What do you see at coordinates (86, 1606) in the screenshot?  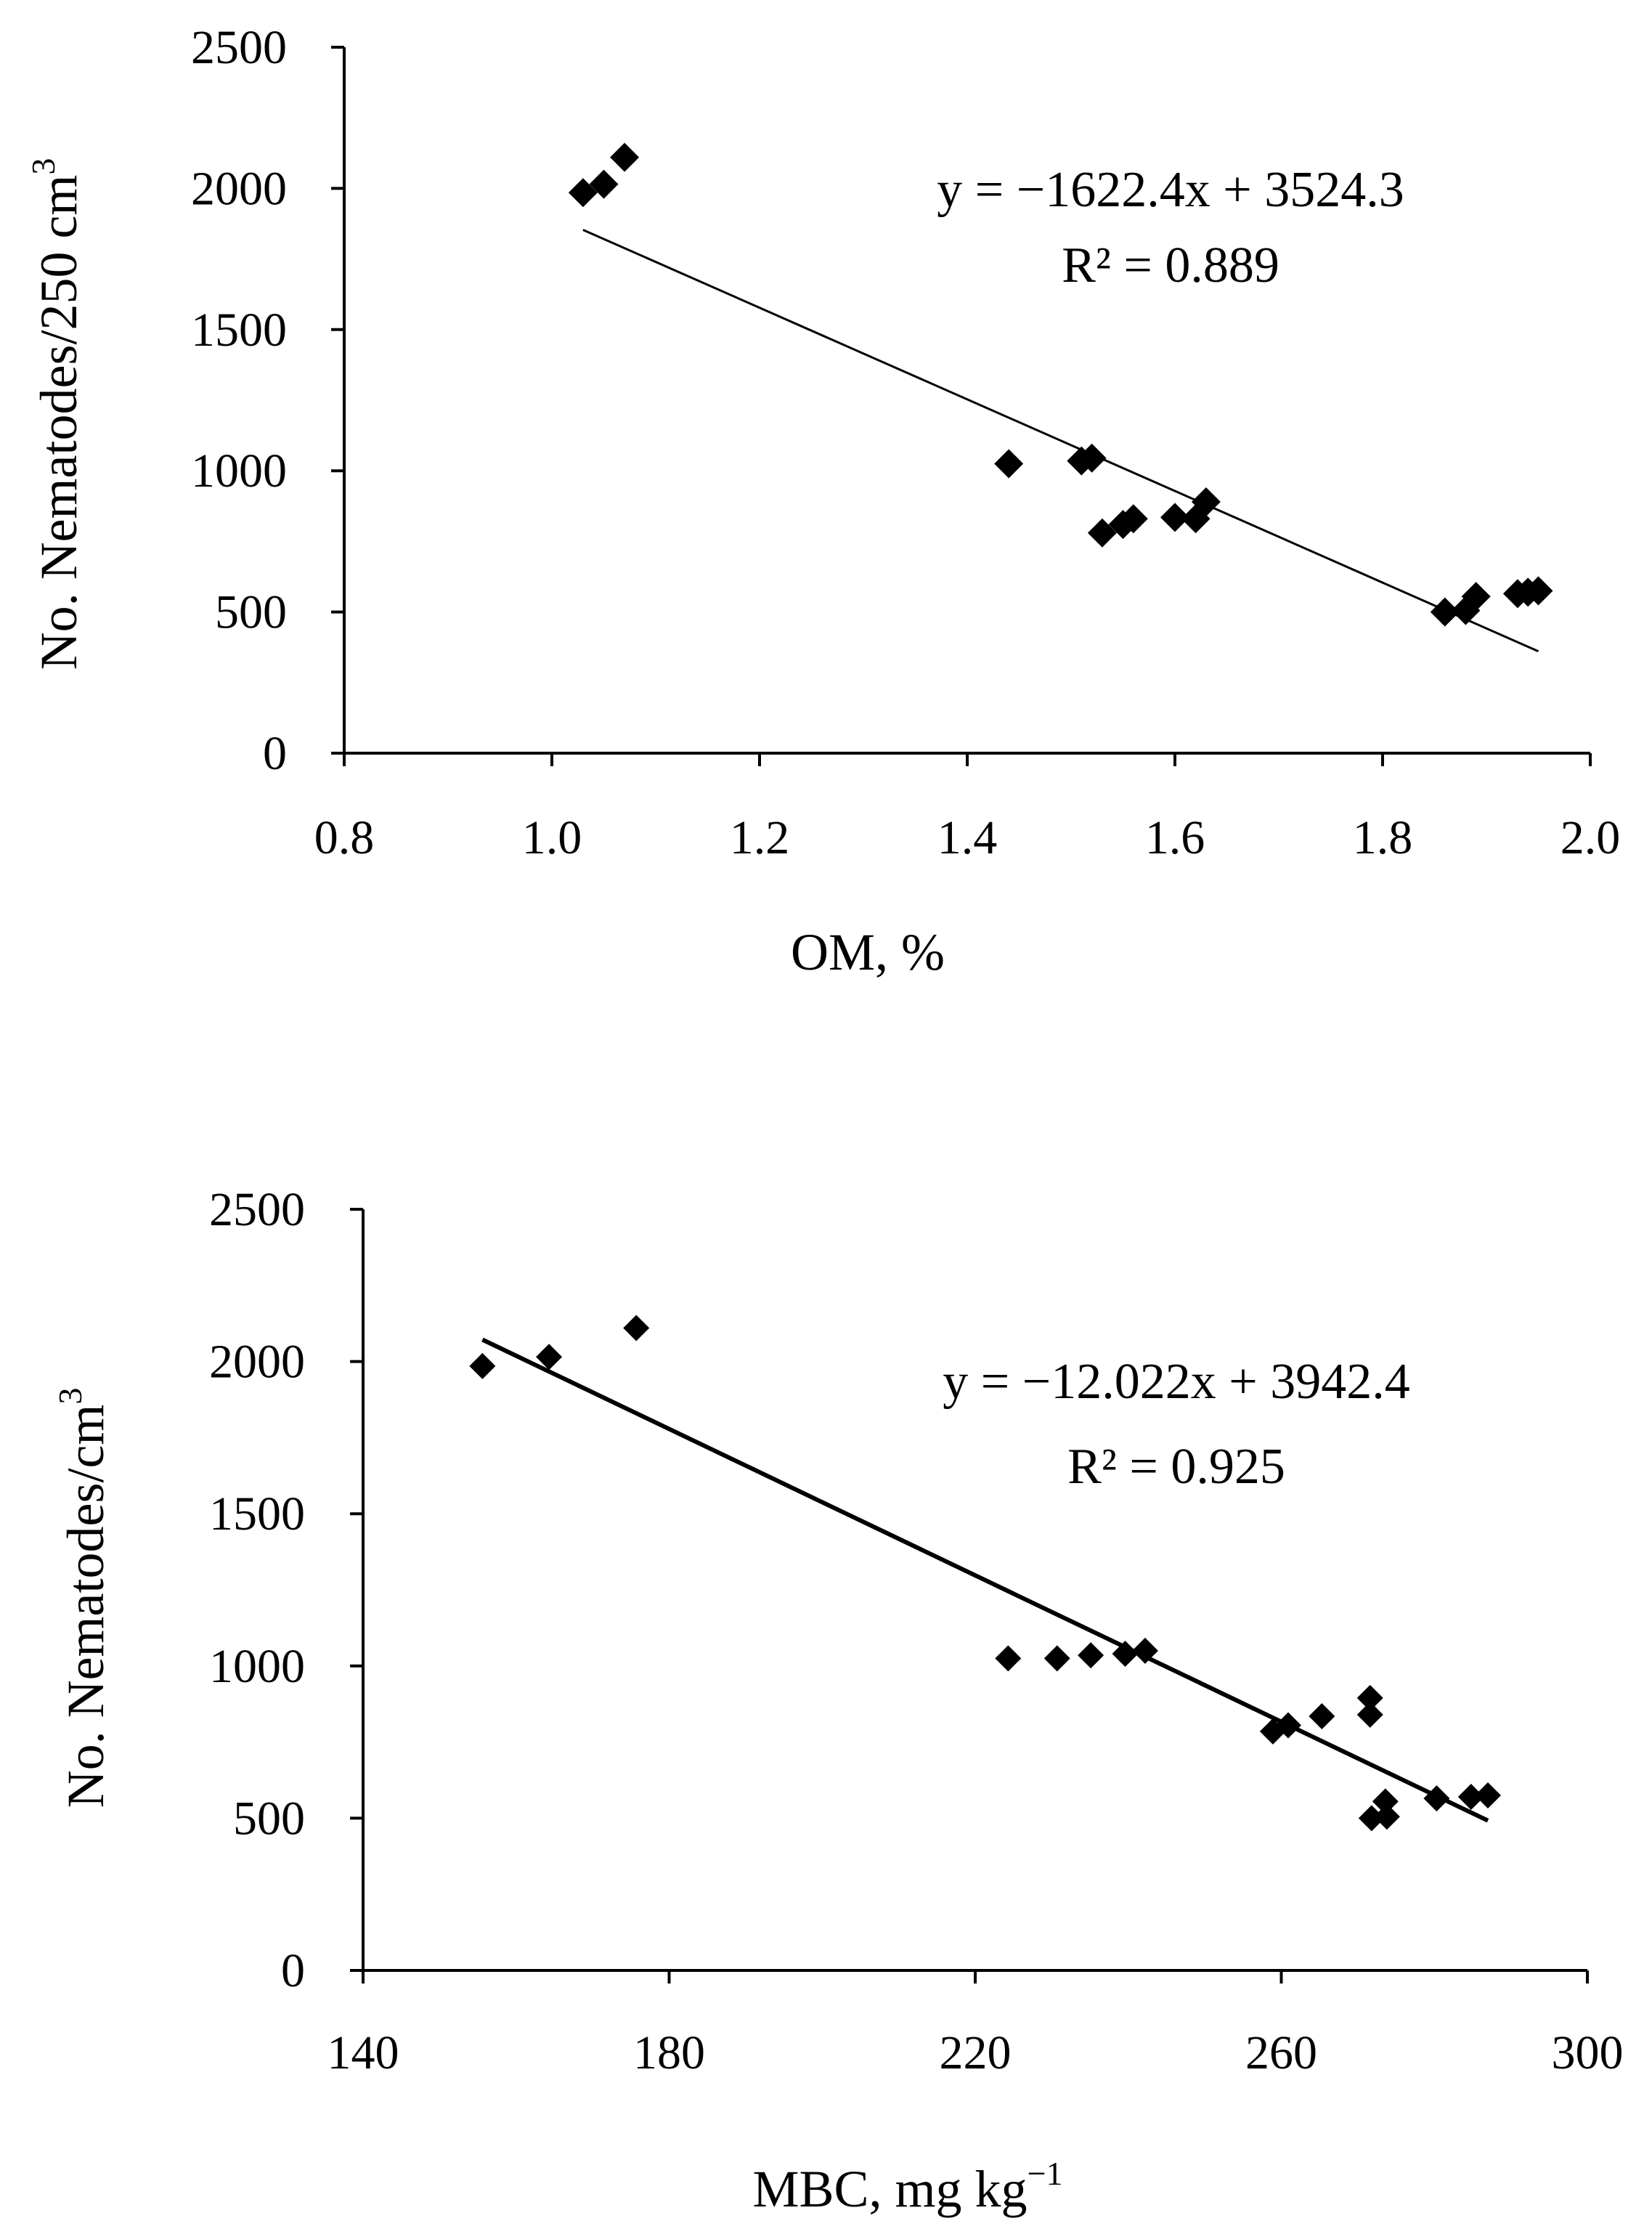 I see `y-axis-title-base: No. Nematodes/cm` at bounding box center [86, 1606].